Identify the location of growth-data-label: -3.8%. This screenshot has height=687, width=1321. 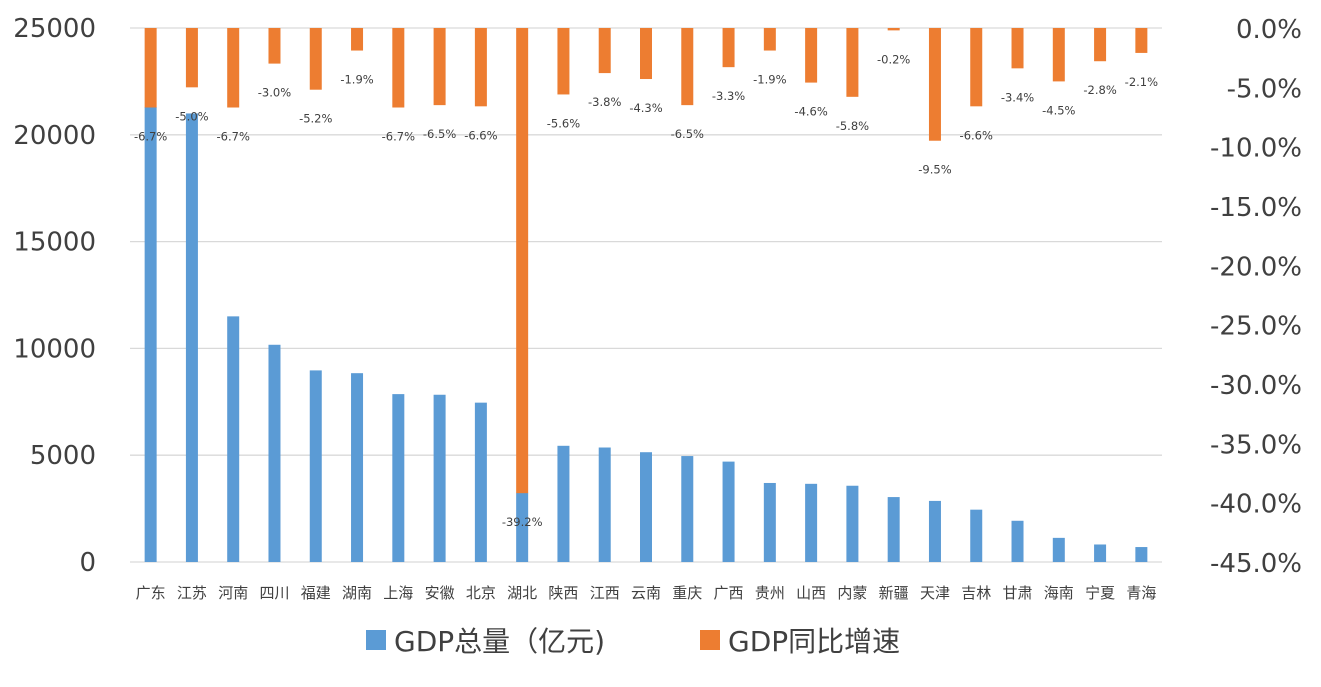
(604, 102).